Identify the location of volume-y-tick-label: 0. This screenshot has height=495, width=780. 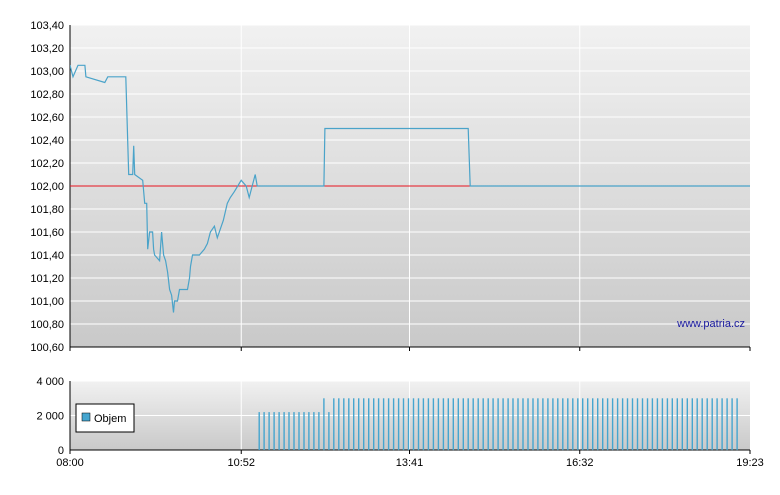
(61, 451).